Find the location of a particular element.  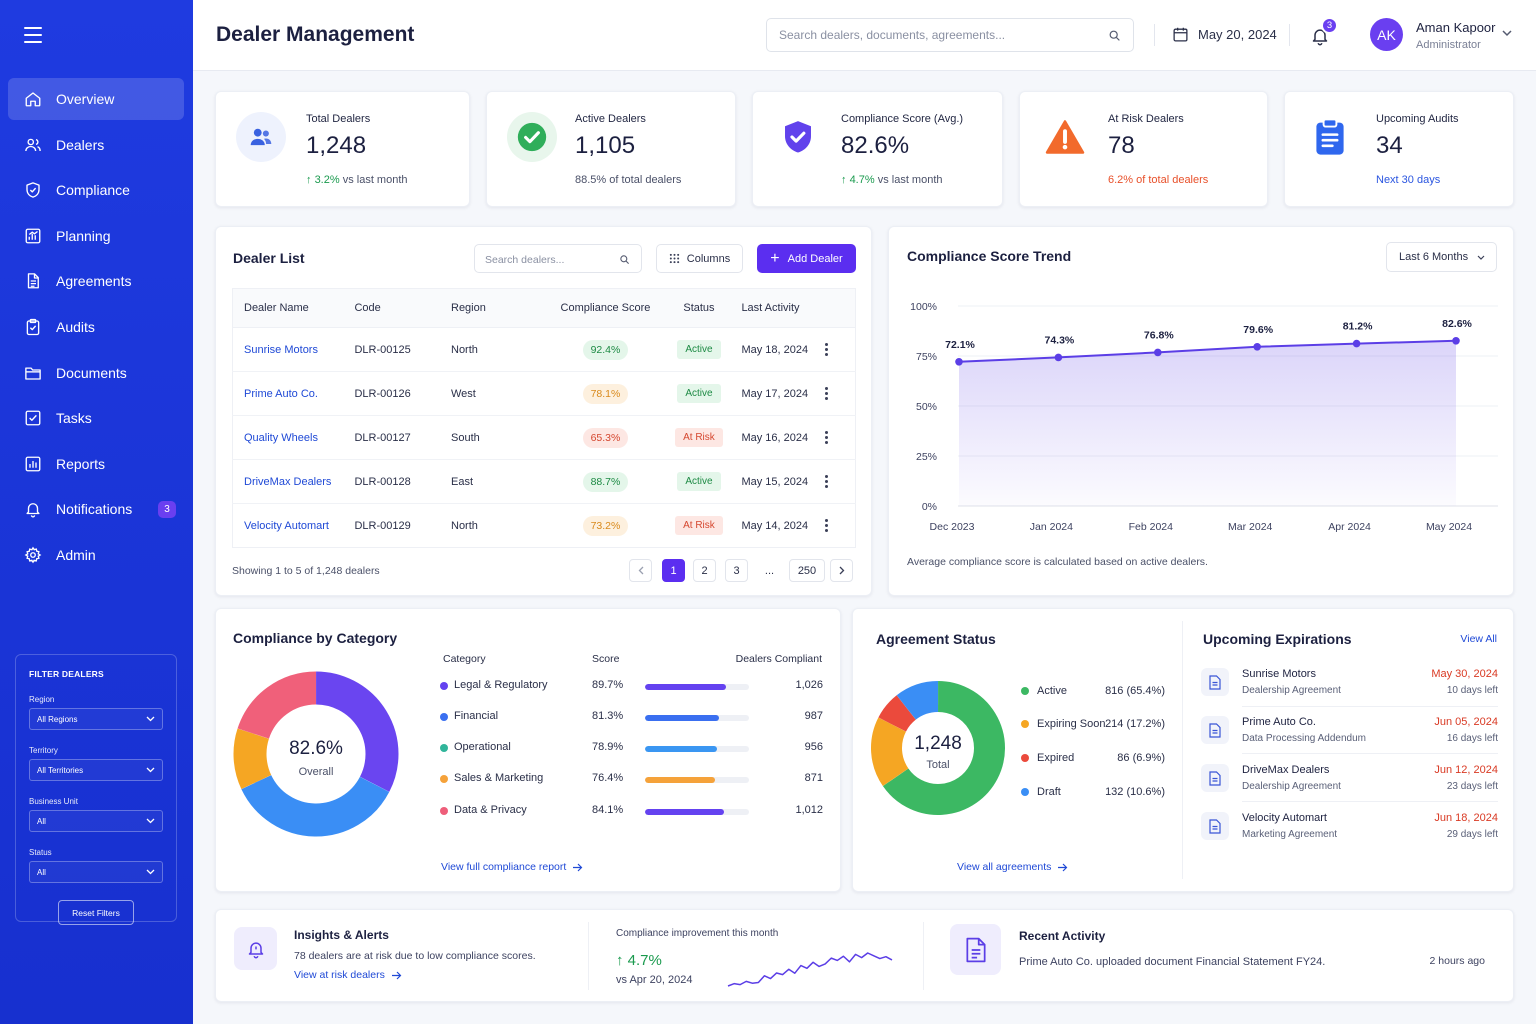

divider is located at coordinates (1370, 753).